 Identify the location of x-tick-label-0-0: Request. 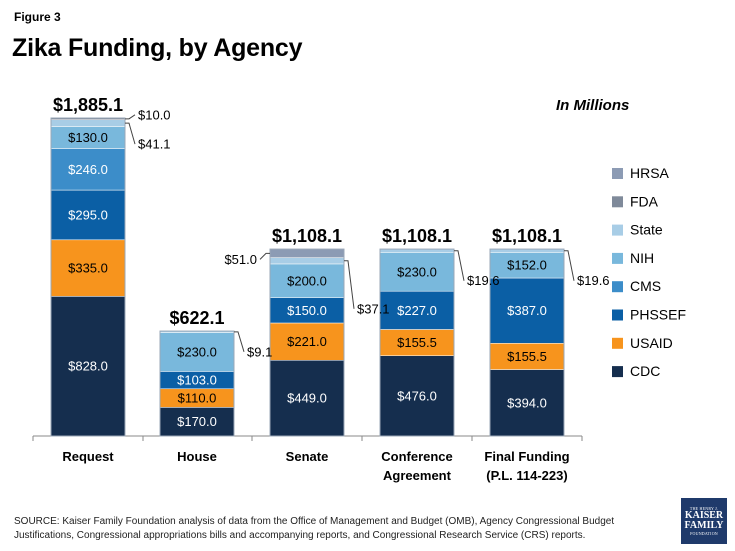
(88, 456).